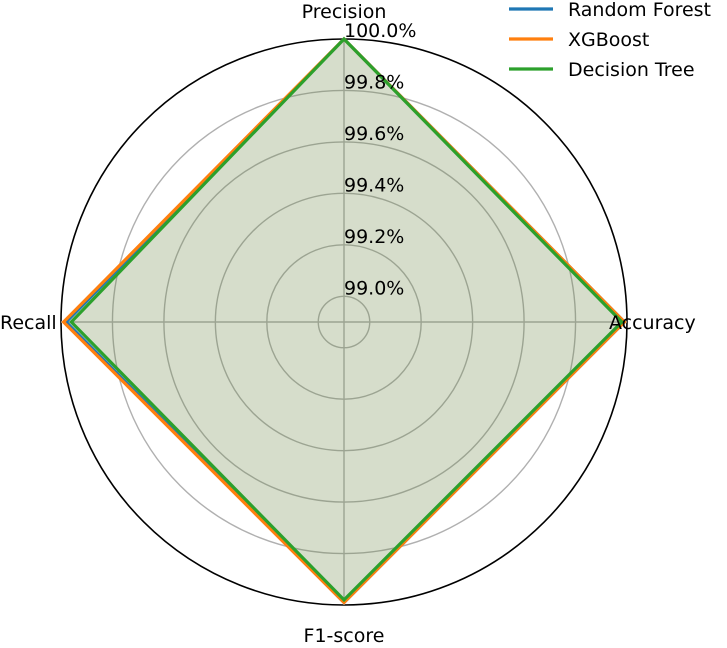  What do you see at coordinates (28, 323) in the screenshot?
I see `axis-label-recall: Recall` at bounding box center [28, 323].